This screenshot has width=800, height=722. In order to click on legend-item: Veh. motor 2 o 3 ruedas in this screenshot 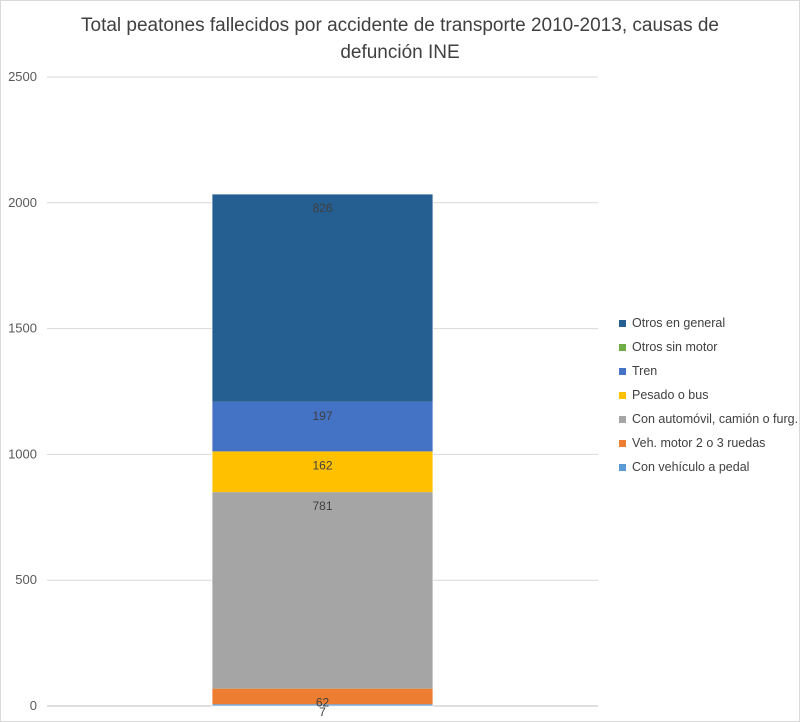, I will do `click(709, 443)`.